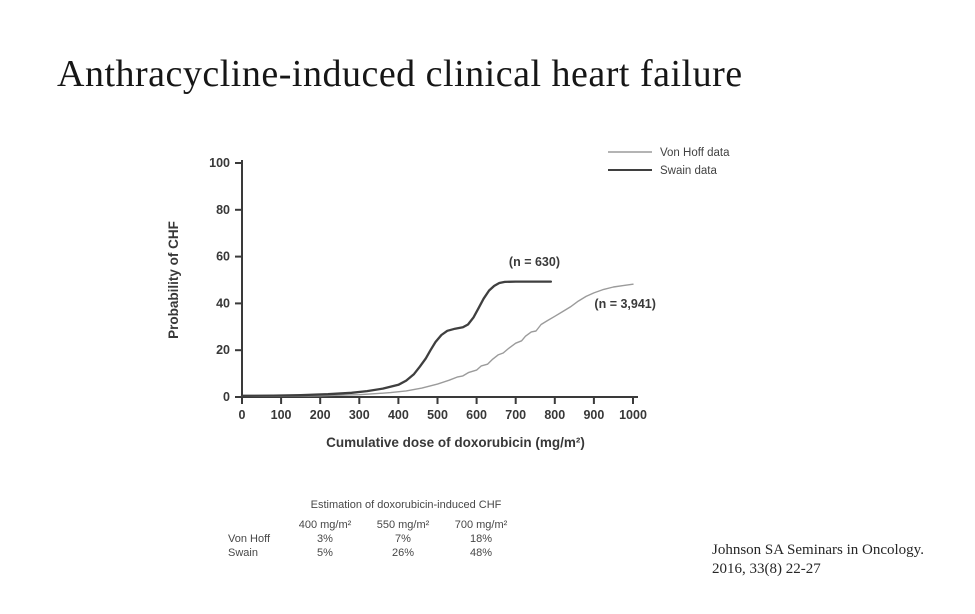 The image size is (975, 614). What do you see at coordinates (249, 539) in the screenshot?
I see `table-row-label: Von Hoff` at bounding box center [249, 539].